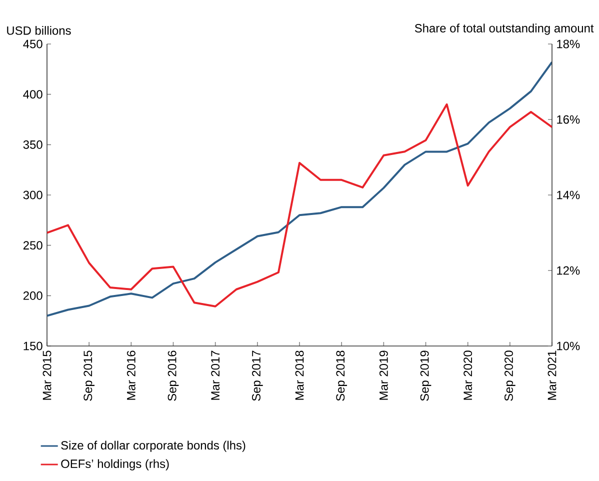 The height and width of the screenshot is (481, 599). I want to click on x-tick-label: Mar 2020, so click(468, 375).